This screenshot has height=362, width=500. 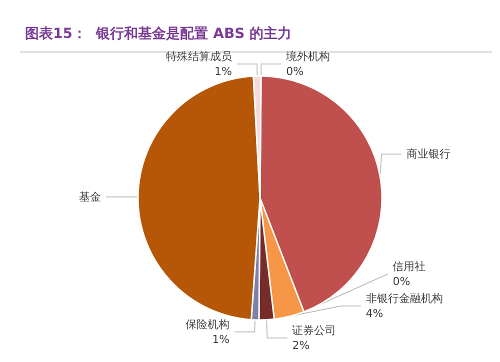 I want to click on slice-label: 保险机构, so click(x=208, y=324).